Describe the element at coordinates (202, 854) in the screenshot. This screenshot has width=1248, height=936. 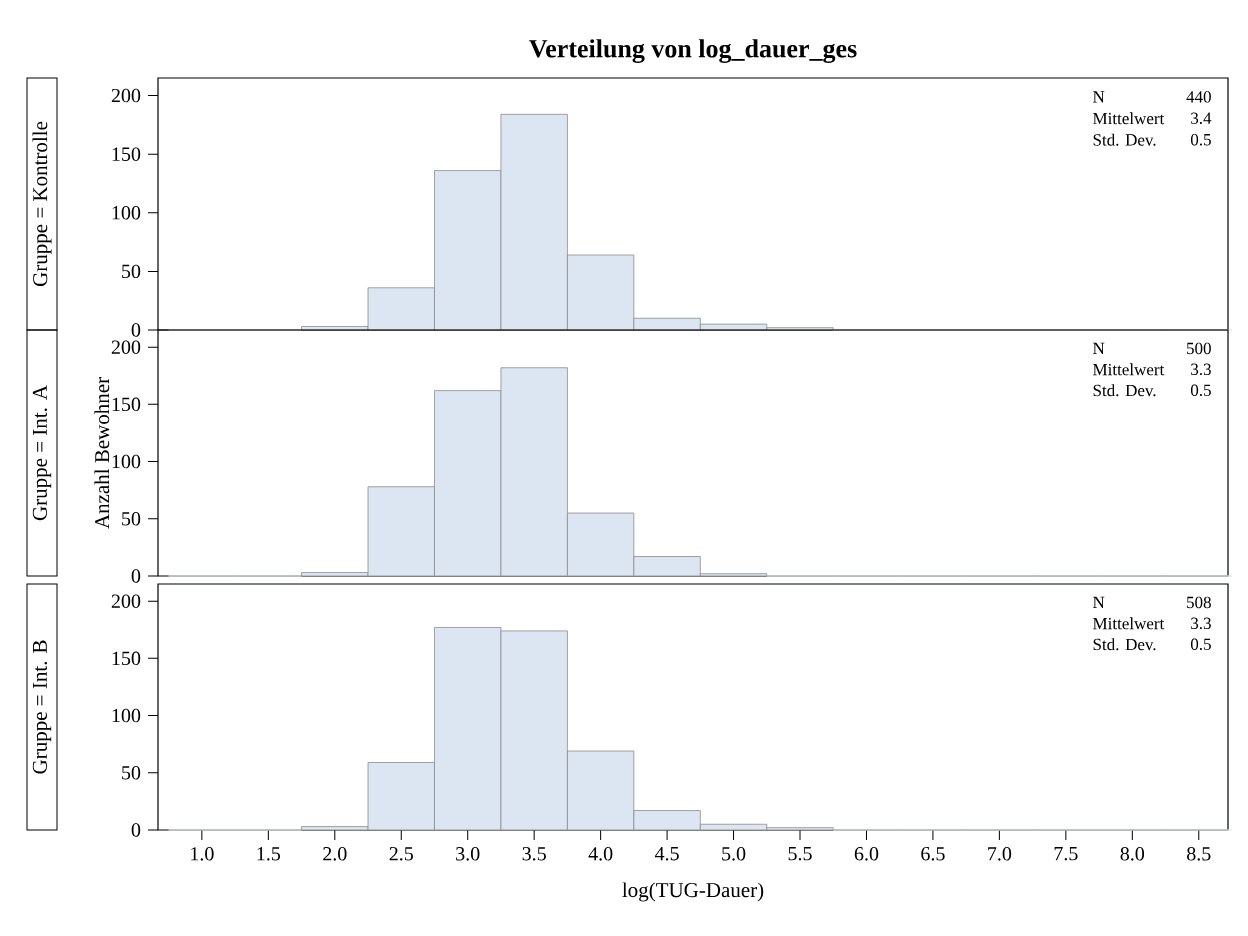
I see `x-tick-label: 1.0` at that location.